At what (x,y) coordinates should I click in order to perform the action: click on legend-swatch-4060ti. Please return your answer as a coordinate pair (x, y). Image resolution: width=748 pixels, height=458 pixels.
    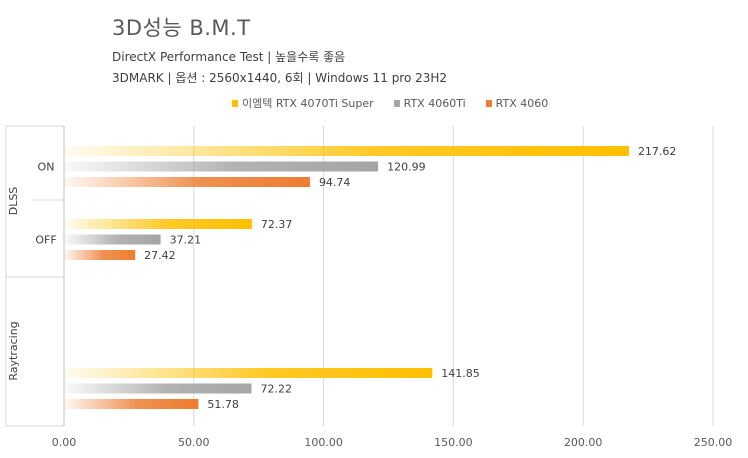
    Looking at the image, I should click on (396, 103).